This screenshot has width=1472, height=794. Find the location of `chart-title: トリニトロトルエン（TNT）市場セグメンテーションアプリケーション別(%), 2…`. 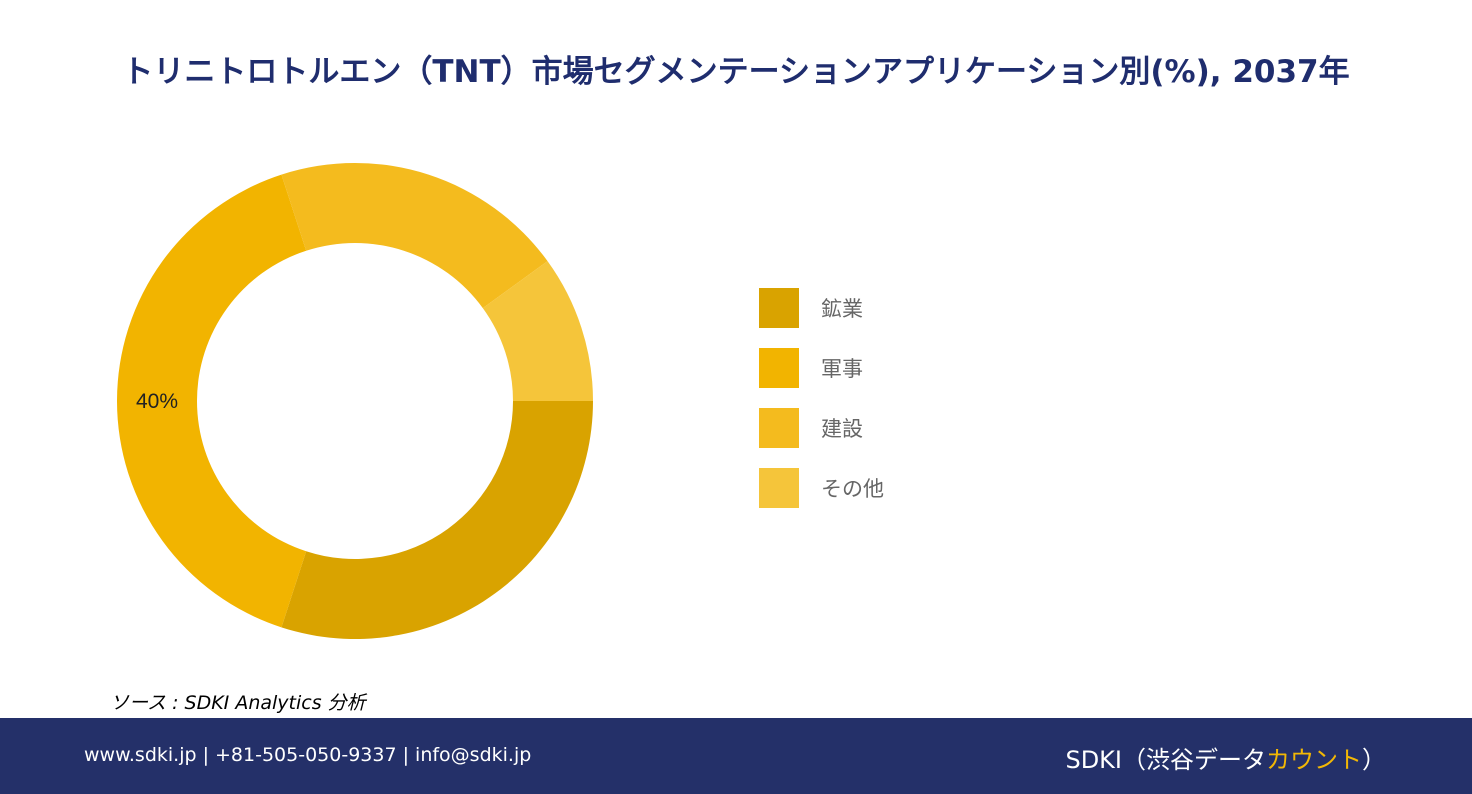

chart-title: トリニトロトルエン（TNT）市場セグメンテーションアプリケーション別(%), 2… is located at coordinates (736, 72).